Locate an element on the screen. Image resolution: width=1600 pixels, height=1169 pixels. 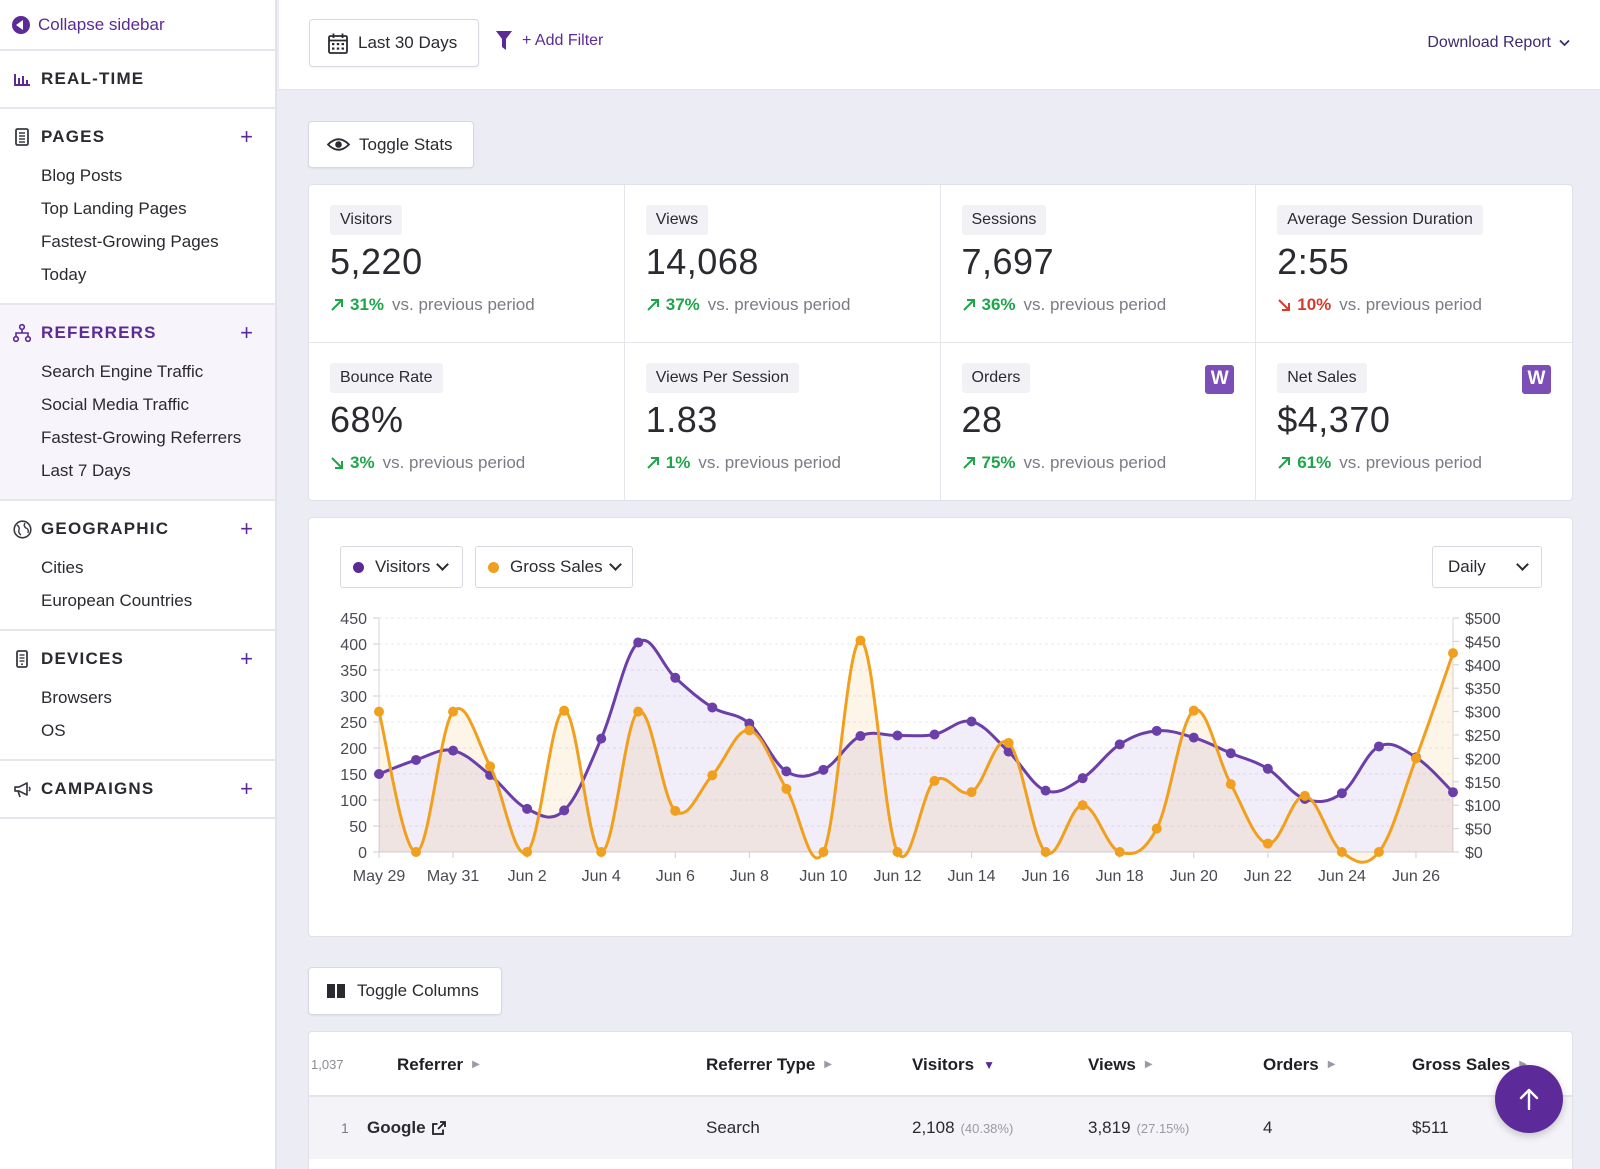
mobile-icon is located at coordinates (22, 659).